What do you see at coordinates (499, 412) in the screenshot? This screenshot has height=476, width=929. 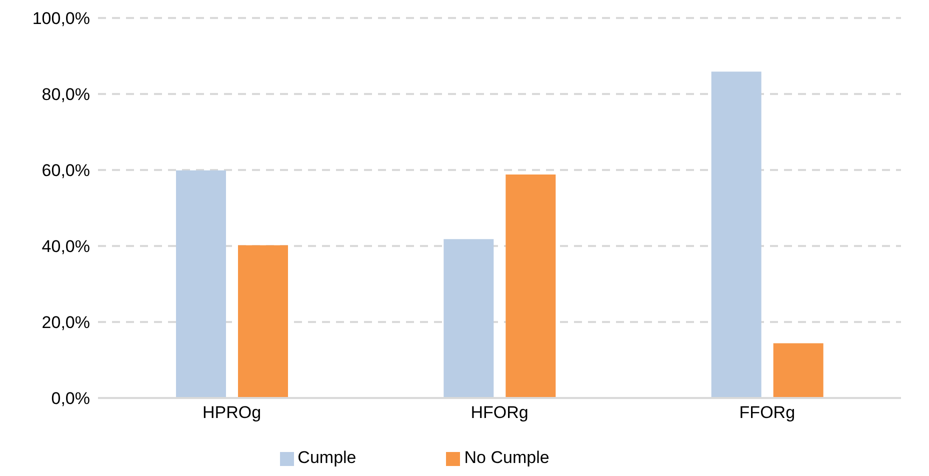 I see `x-tick-label: HFORg` at bounding box center [499, 412].